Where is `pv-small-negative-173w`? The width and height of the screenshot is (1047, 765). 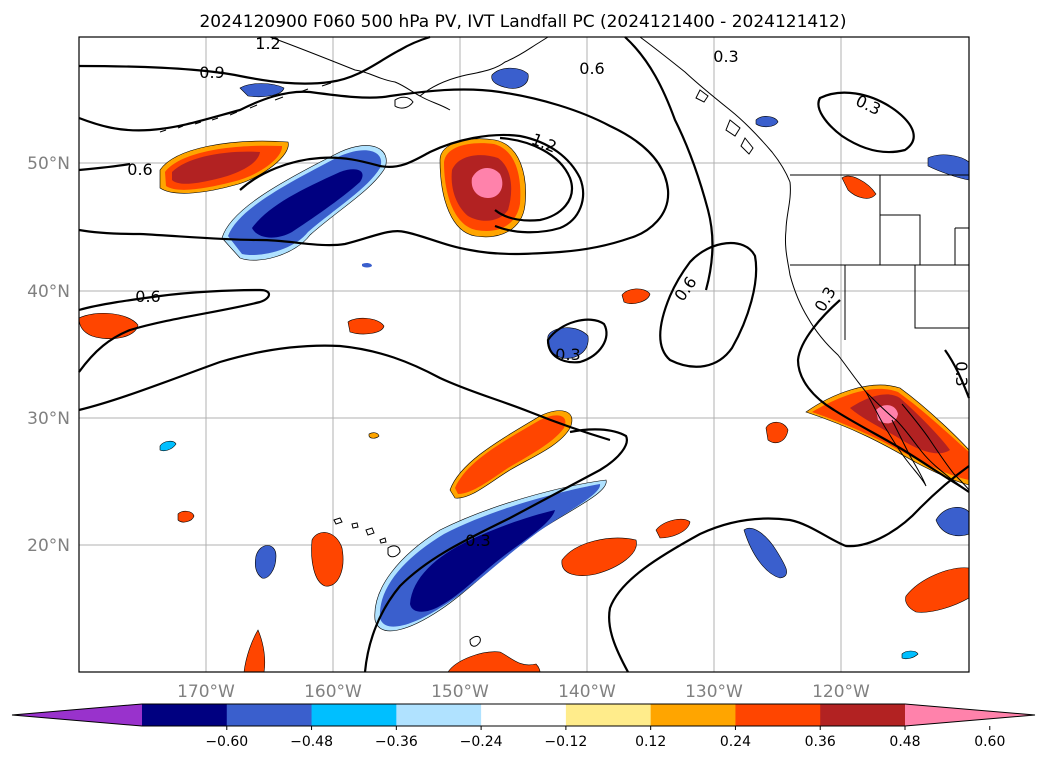 pv-small-negative-173w is located at coordinates (168, 446).